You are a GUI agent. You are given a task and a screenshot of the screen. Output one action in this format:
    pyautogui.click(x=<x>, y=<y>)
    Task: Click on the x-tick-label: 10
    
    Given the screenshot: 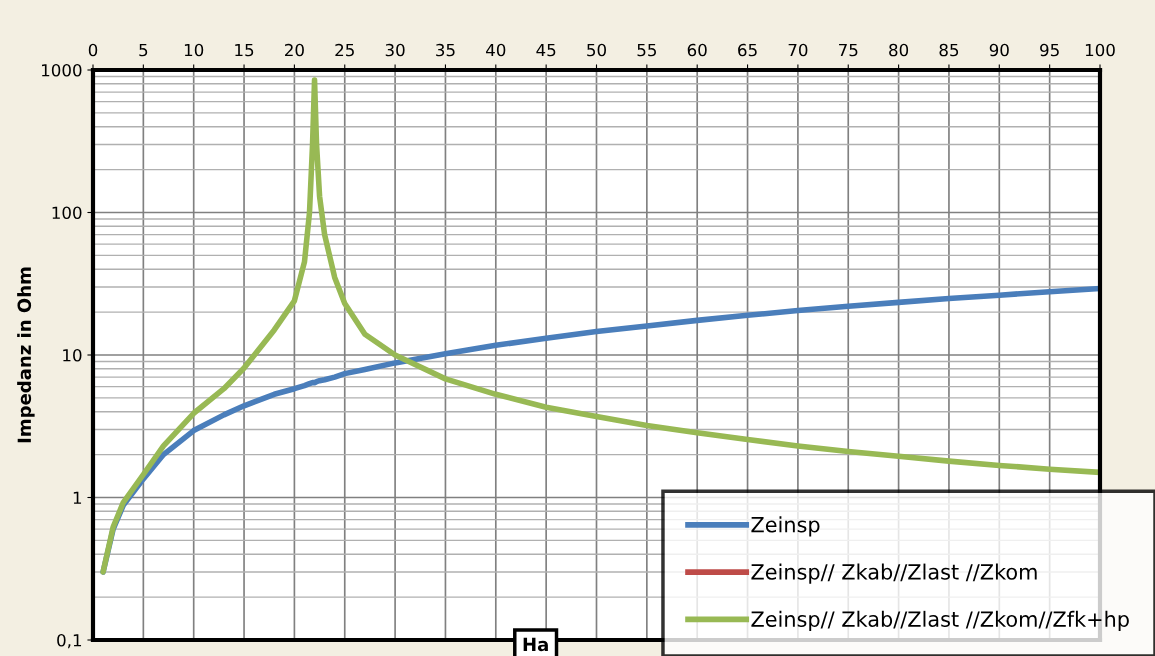 What is the action you would take?
    pyautogui.click(x=194, y=50)
    